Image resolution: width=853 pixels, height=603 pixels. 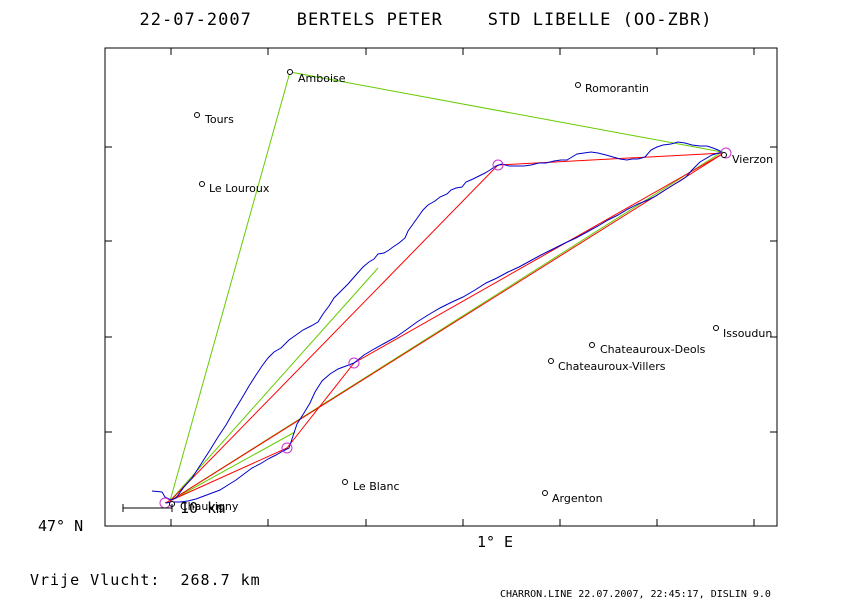 I want to click on label-vierzon: Vierzon, so click(x=752, y=159).